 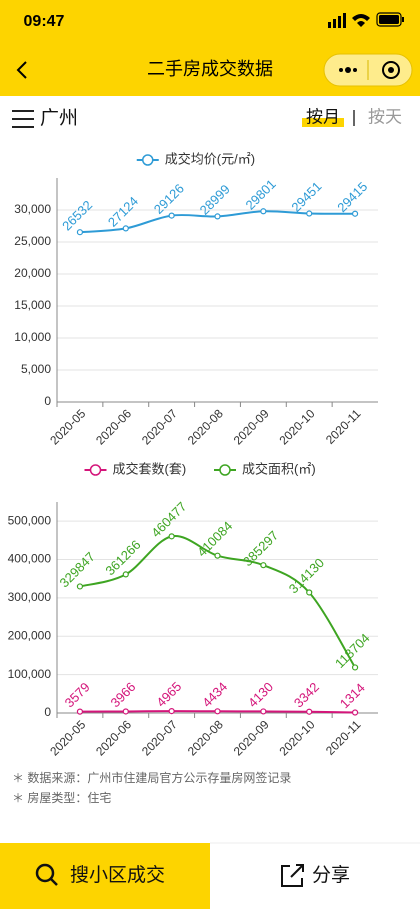 I want to click on y-tick-label: 400,000, so click(x=30, y=559).